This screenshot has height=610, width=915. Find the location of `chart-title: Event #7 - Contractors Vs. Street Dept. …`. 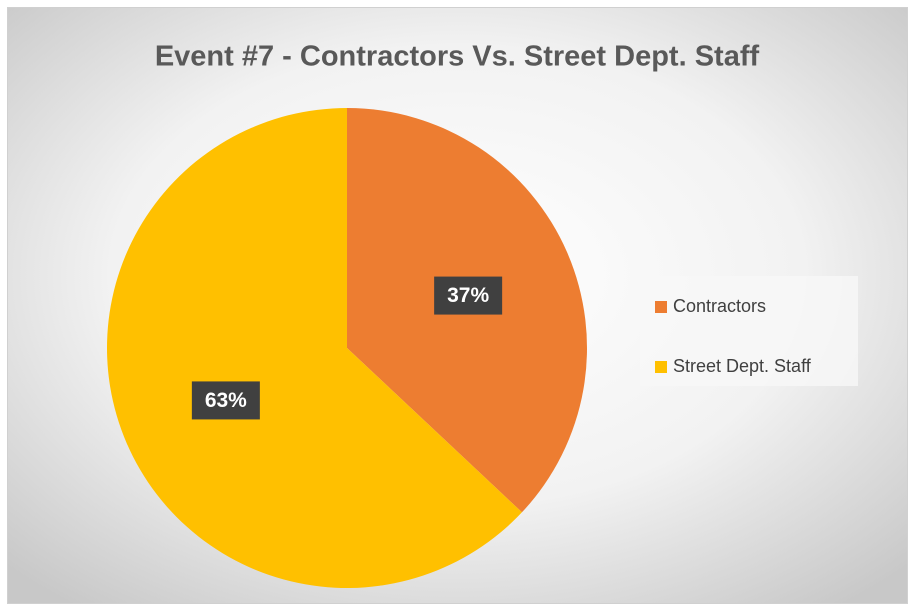

chart-title: Event #7 - Contractors Vs. Street Dept. … is located at coordinates (457, 57).